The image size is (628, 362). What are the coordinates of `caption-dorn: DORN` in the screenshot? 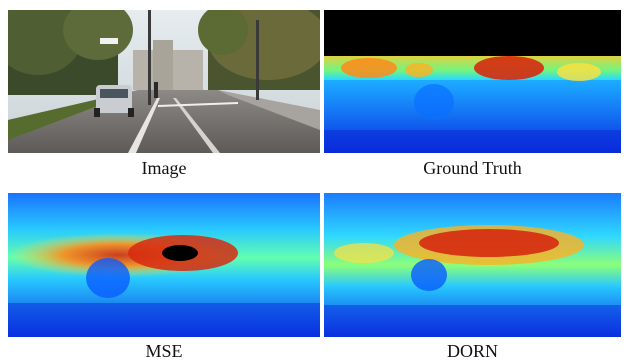 It's located at (472, 351).